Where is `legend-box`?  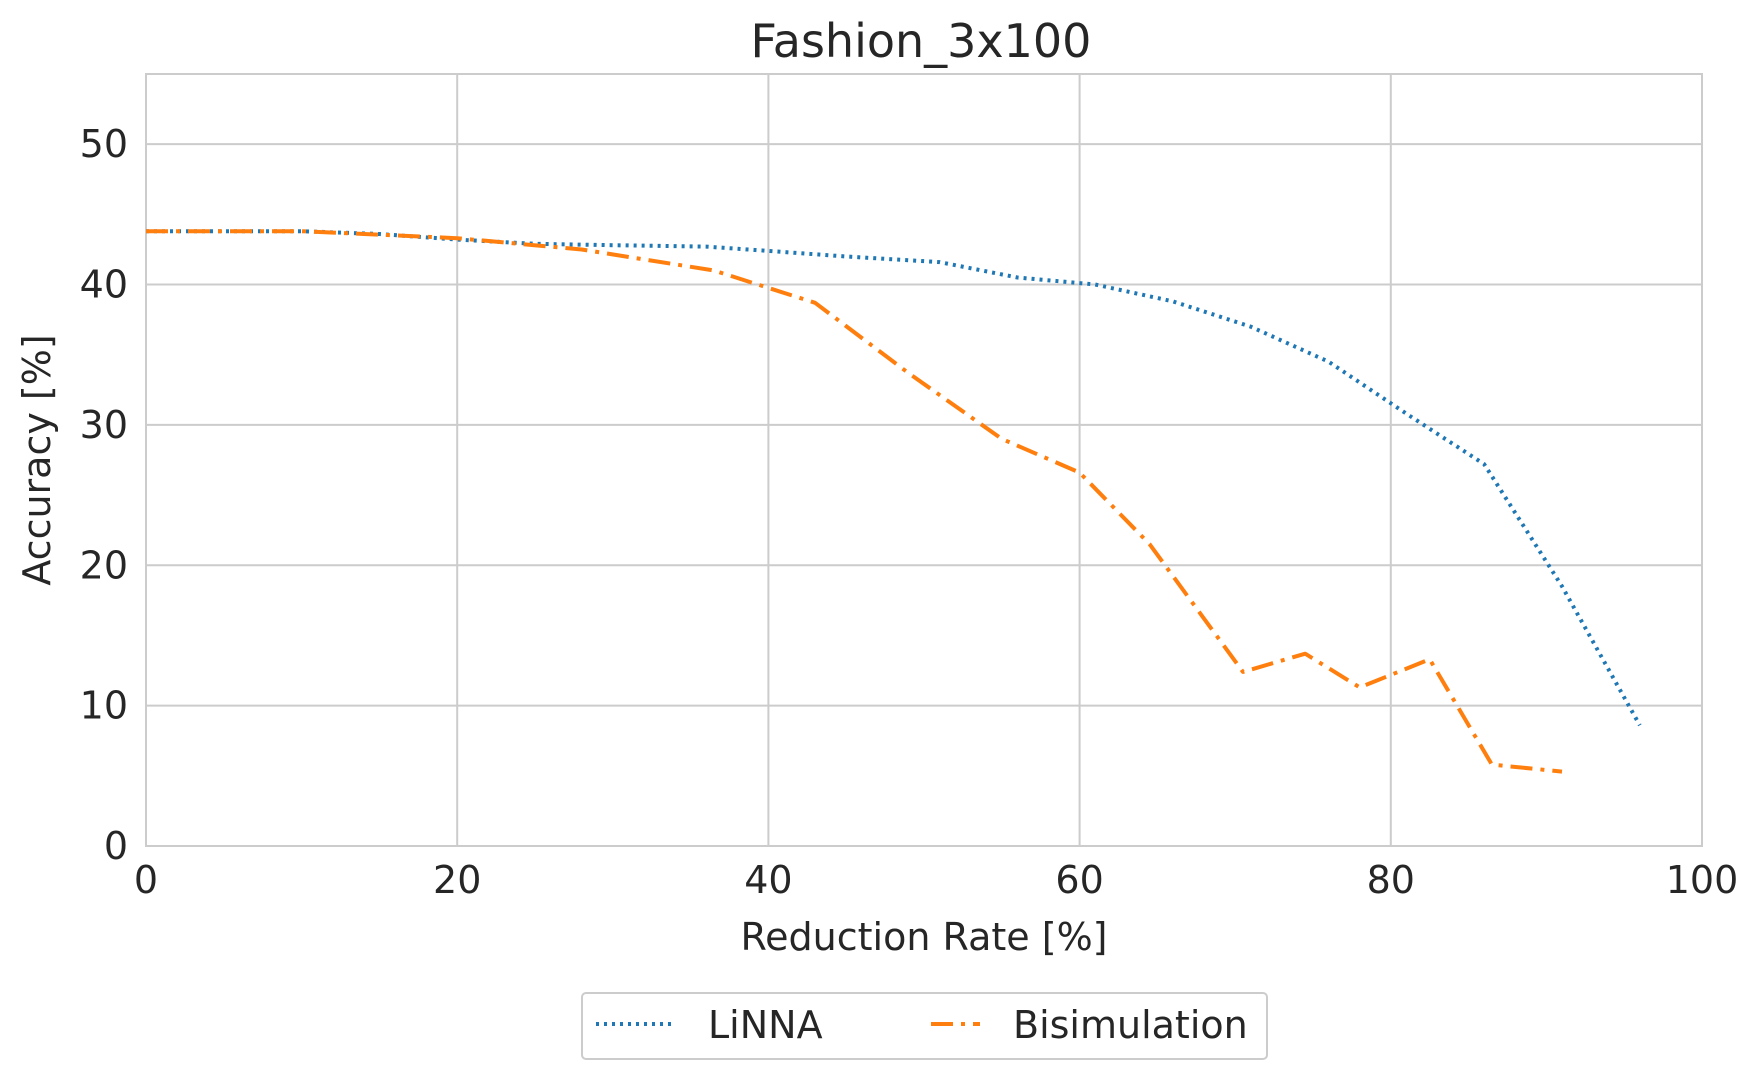 legend-box is located at coordinates (924, 1026).